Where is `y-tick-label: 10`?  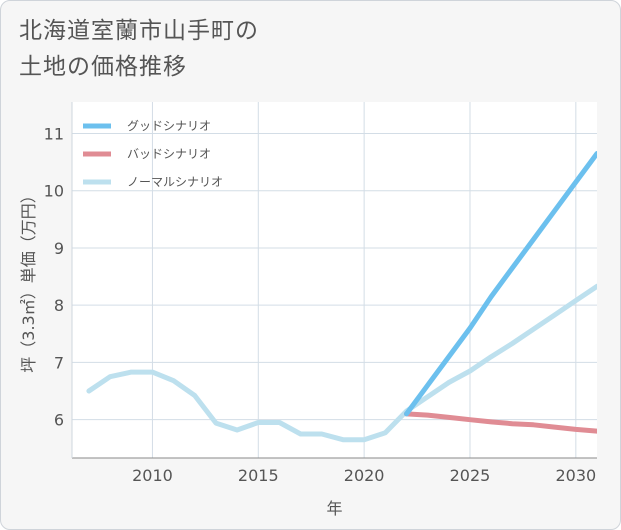 y-tick-label: 10 is located at coordinates (54, 191).